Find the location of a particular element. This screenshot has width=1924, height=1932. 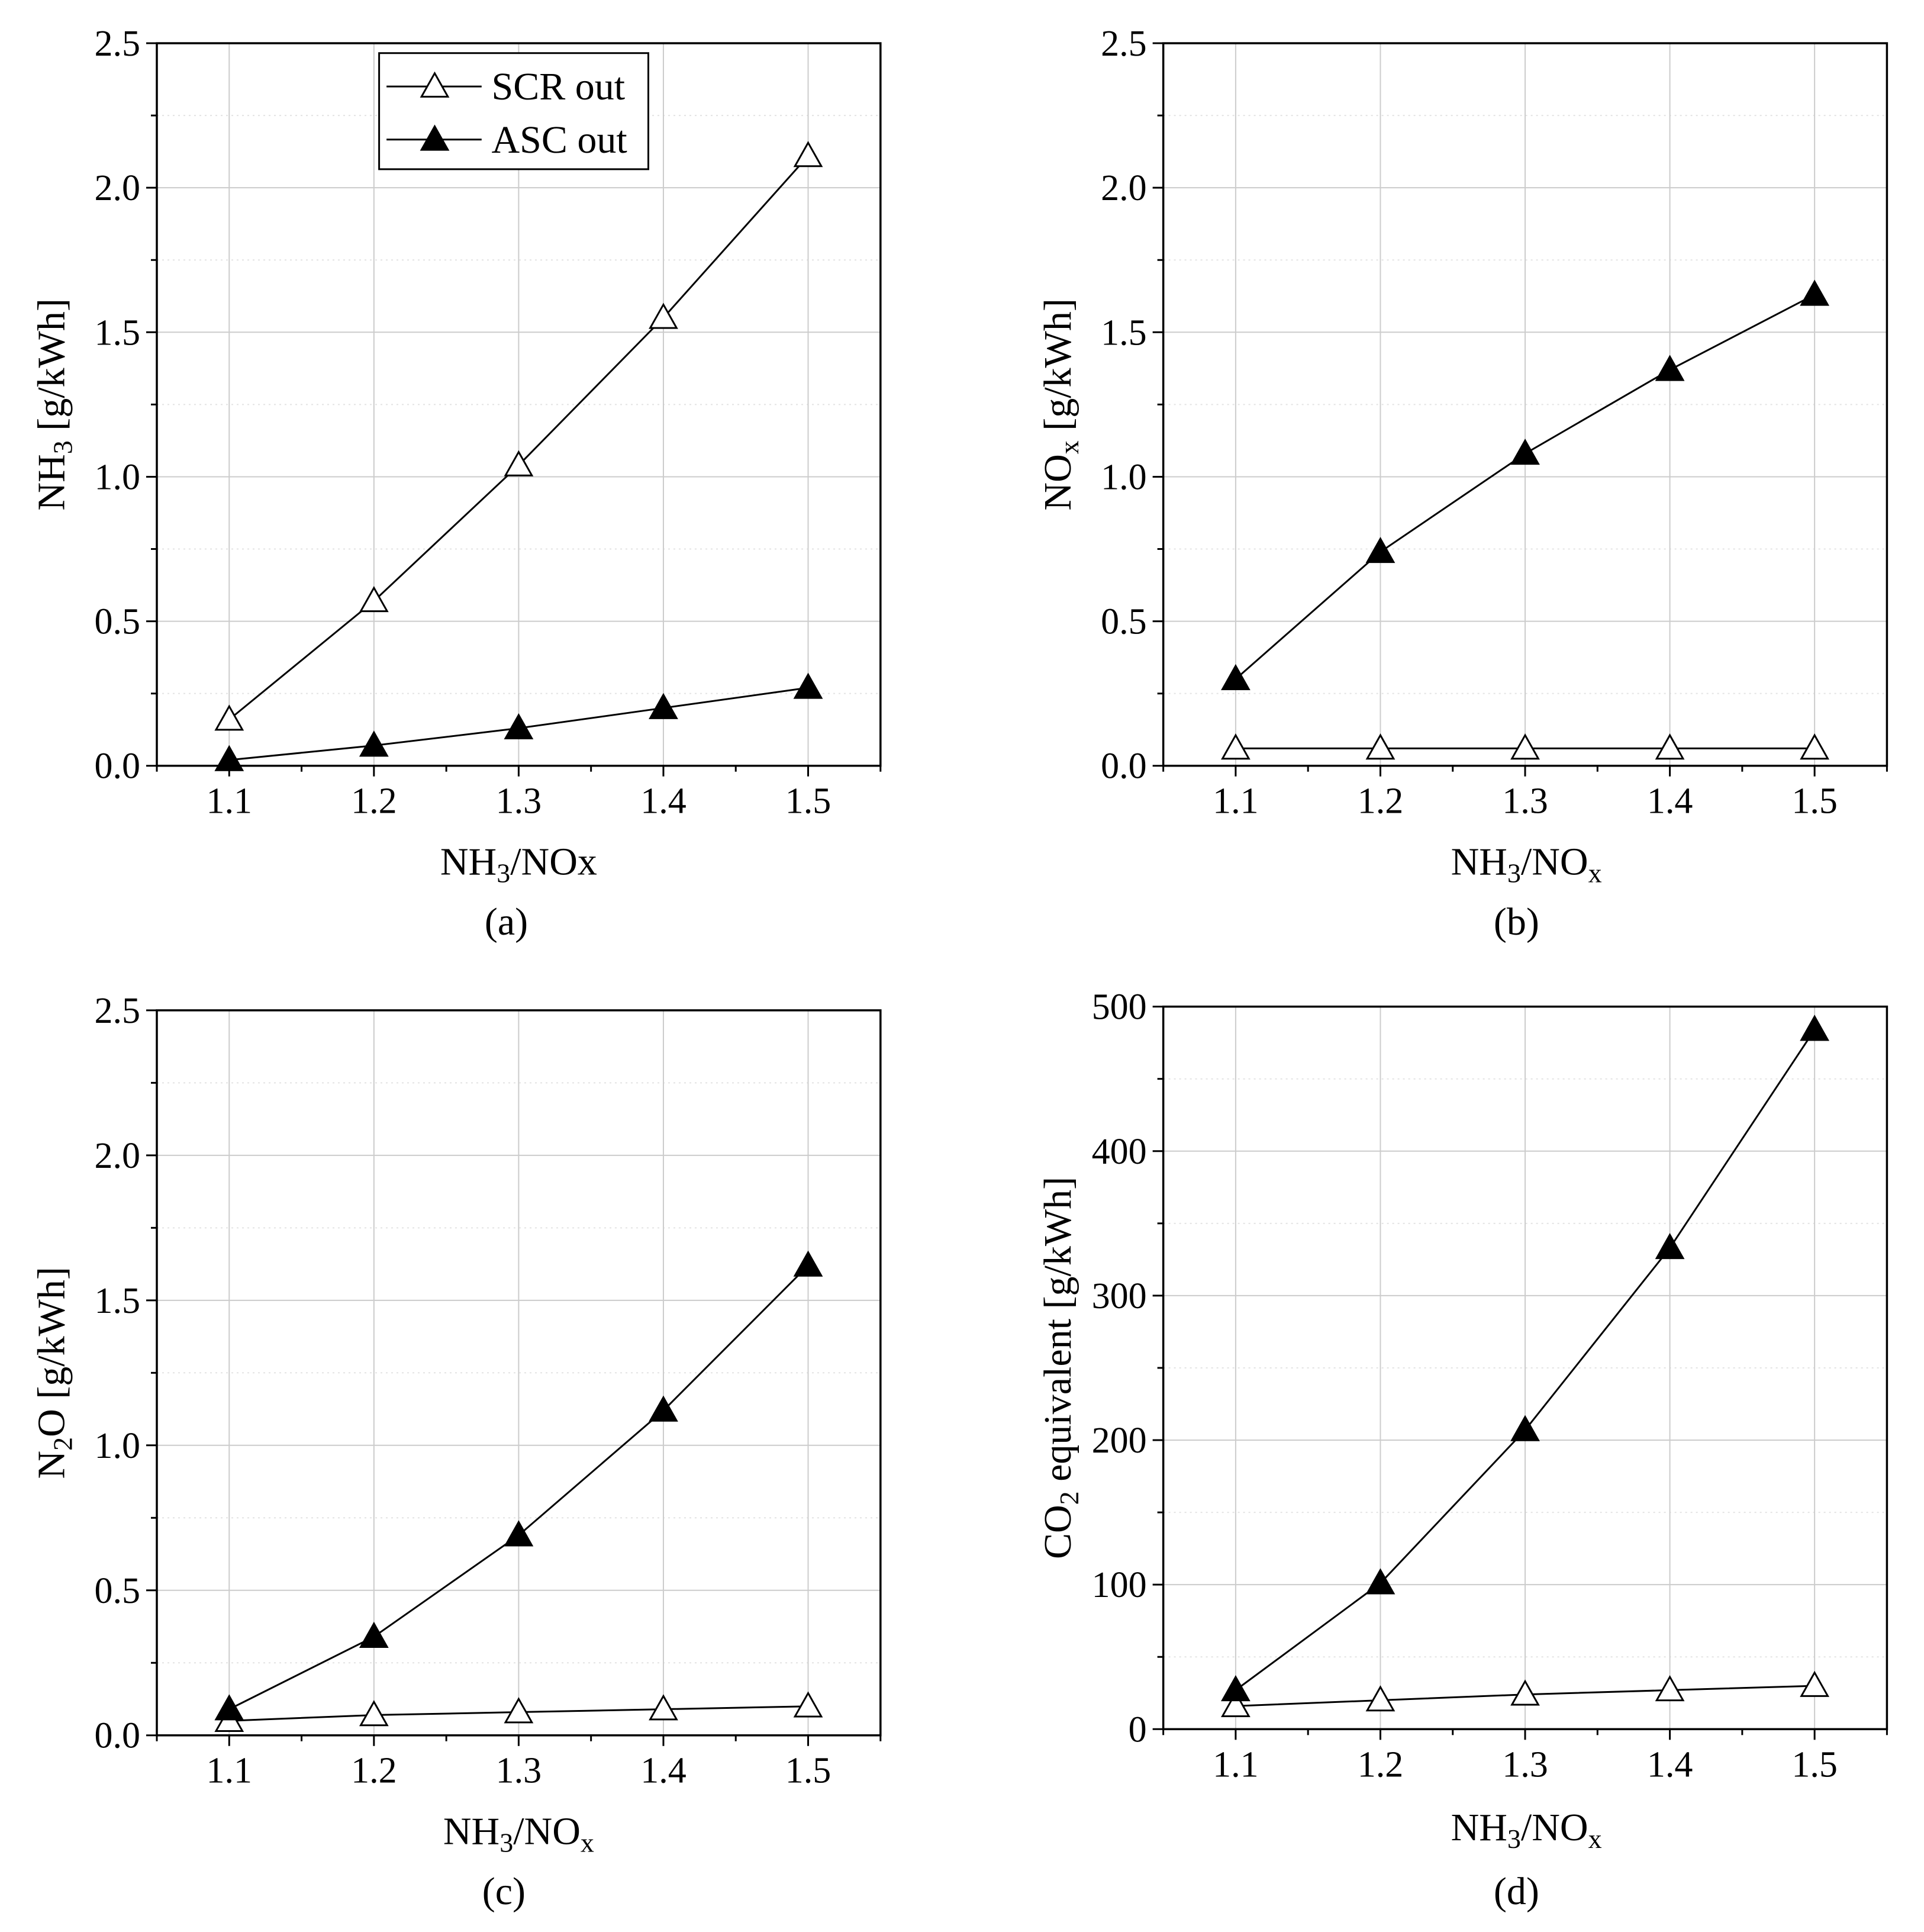

legend-scr-marker is located at coordinates (435, 84).